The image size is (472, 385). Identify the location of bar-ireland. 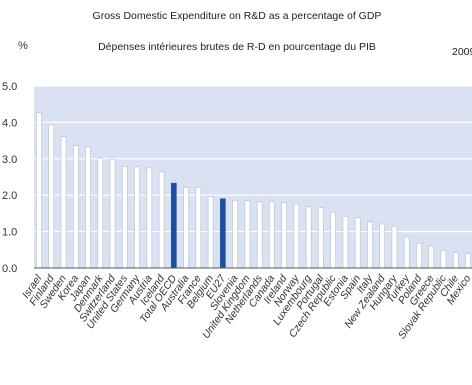
(284, 235).